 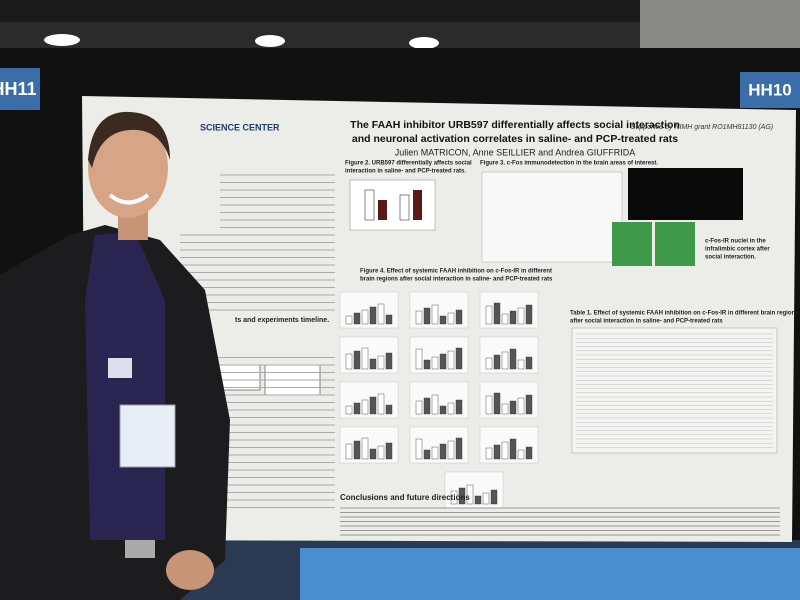 I want to click on institution: SCIENCE CENTER, so click(x=240, y=127).